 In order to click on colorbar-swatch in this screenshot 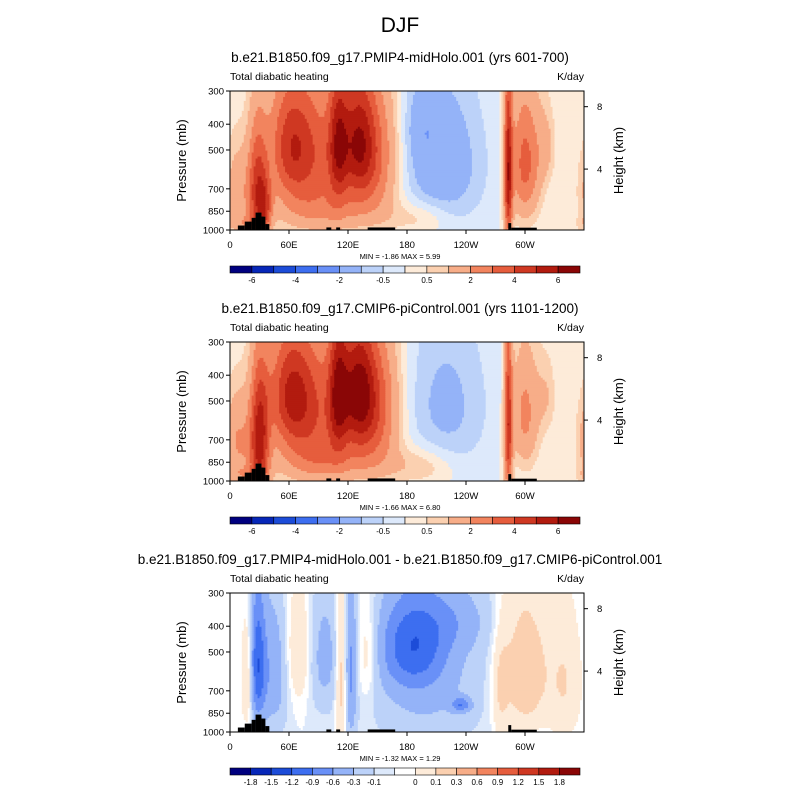, I will do `click(525, 520)`.